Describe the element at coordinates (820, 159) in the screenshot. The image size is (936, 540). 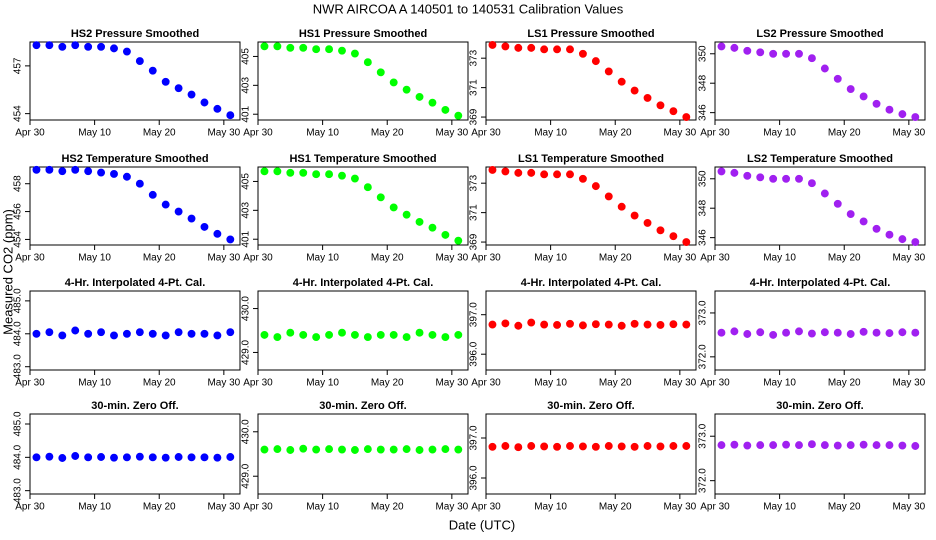
I see `panel-title: LS2 Temperature Smoothed` at that location.